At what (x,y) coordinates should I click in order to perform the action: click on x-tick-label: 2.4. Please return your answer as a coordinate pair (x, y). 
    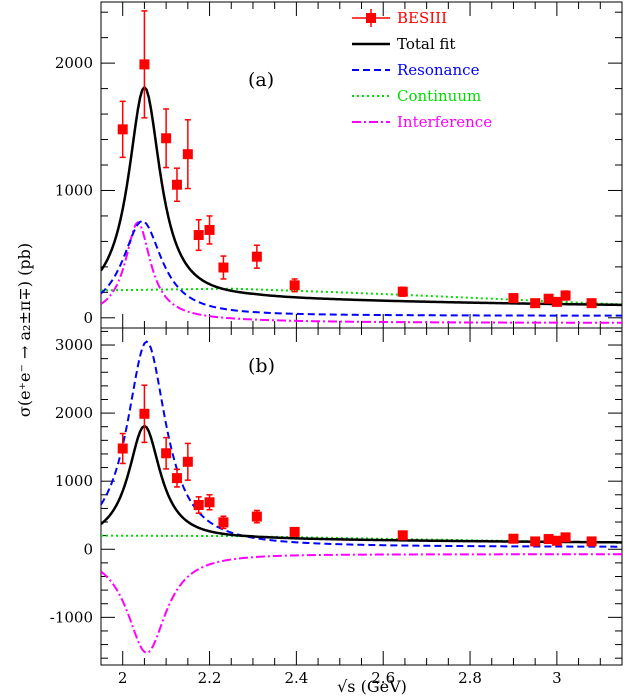
    Looking at the image, I should click on (296, 678).